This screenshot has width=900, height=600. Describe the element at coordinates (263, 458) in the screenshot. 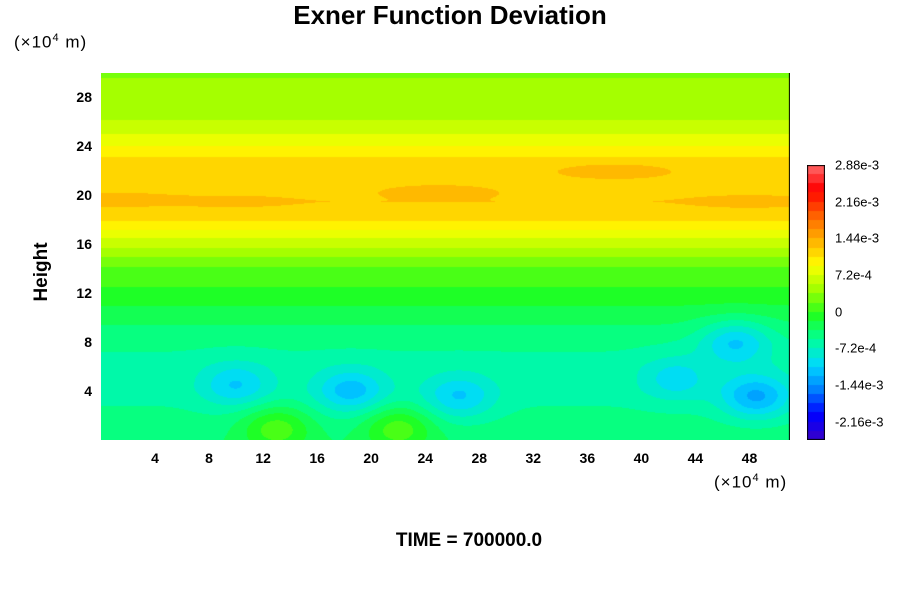

I see `x-tick-label: 12` at that location.